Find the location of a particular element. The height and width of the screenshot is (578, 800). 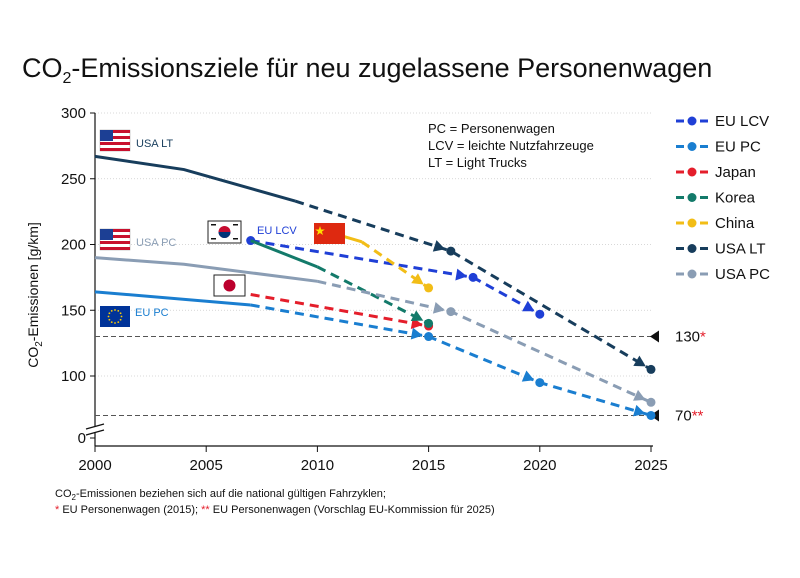

flag-label-usa-pc: USA PC is located at coordinates (156, 243).